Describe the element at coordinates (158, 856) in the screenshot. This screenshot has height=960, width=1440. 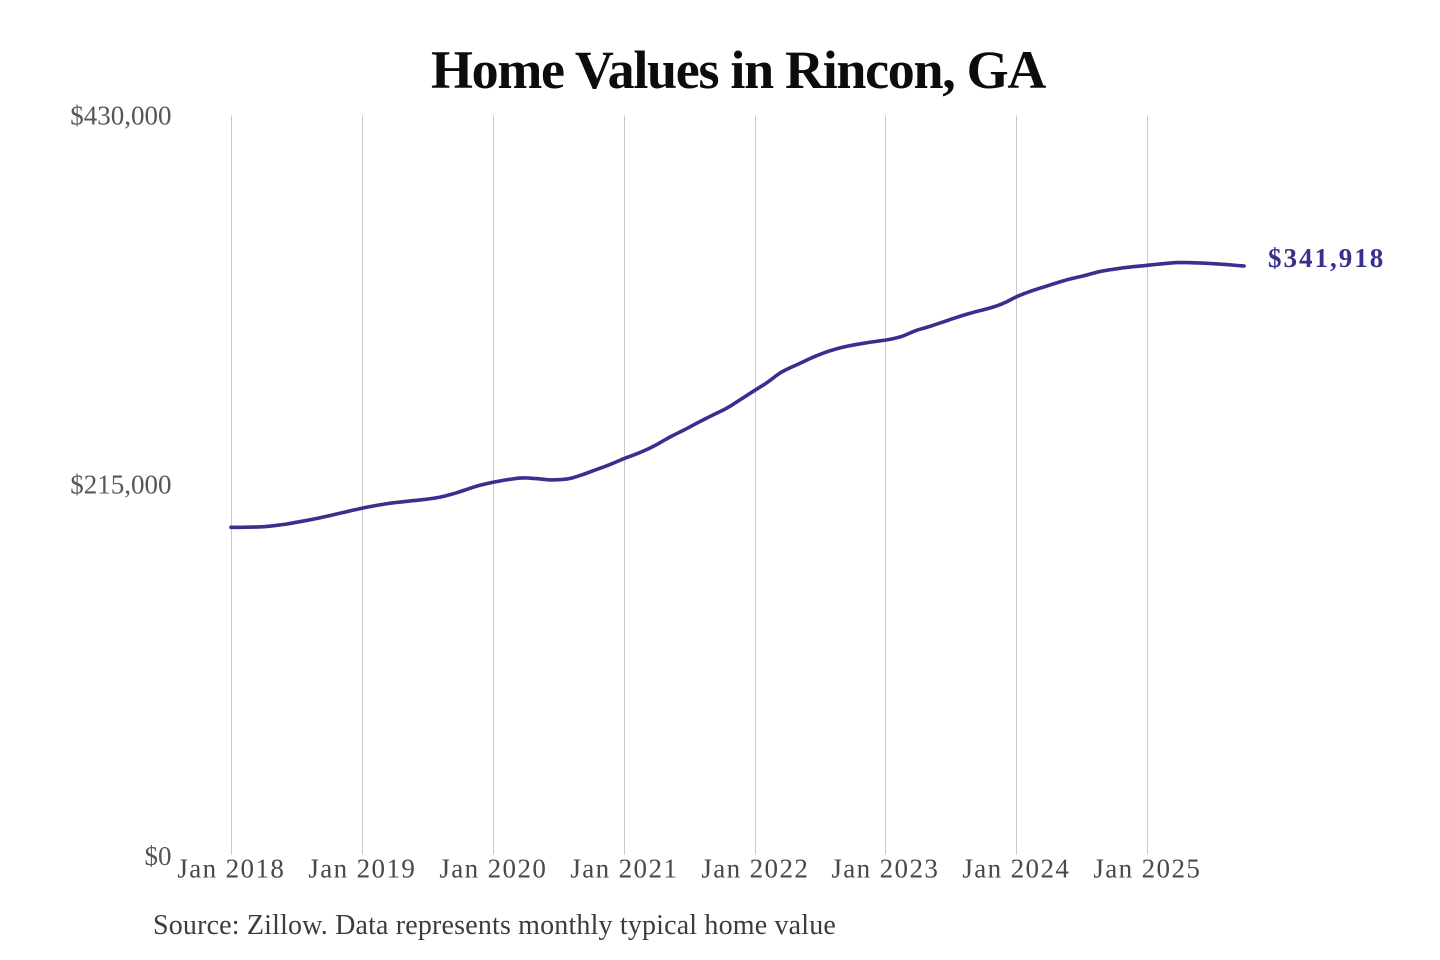
I see `svg-text: $0` at that location.